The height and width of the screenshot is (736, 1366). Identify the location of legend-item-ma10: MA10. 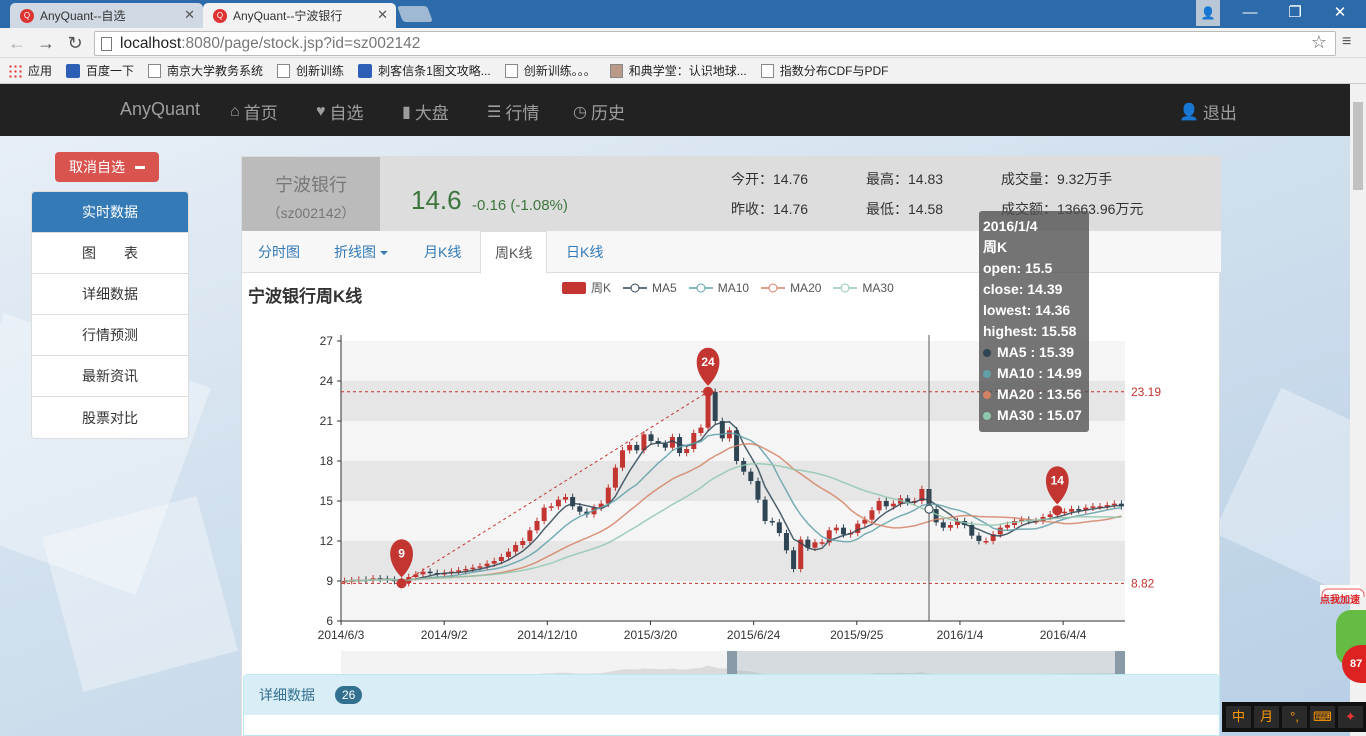
(719, 287).